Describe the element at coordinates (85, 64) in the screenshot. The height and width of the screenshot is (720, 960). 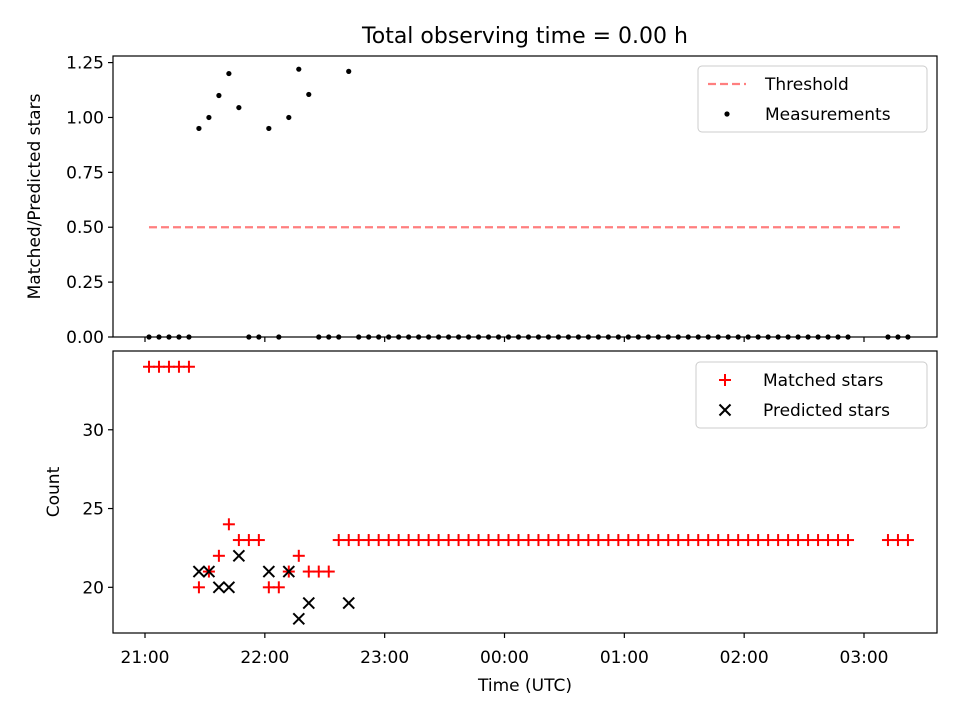
I see `y-tick-label: 1.25` at that location.